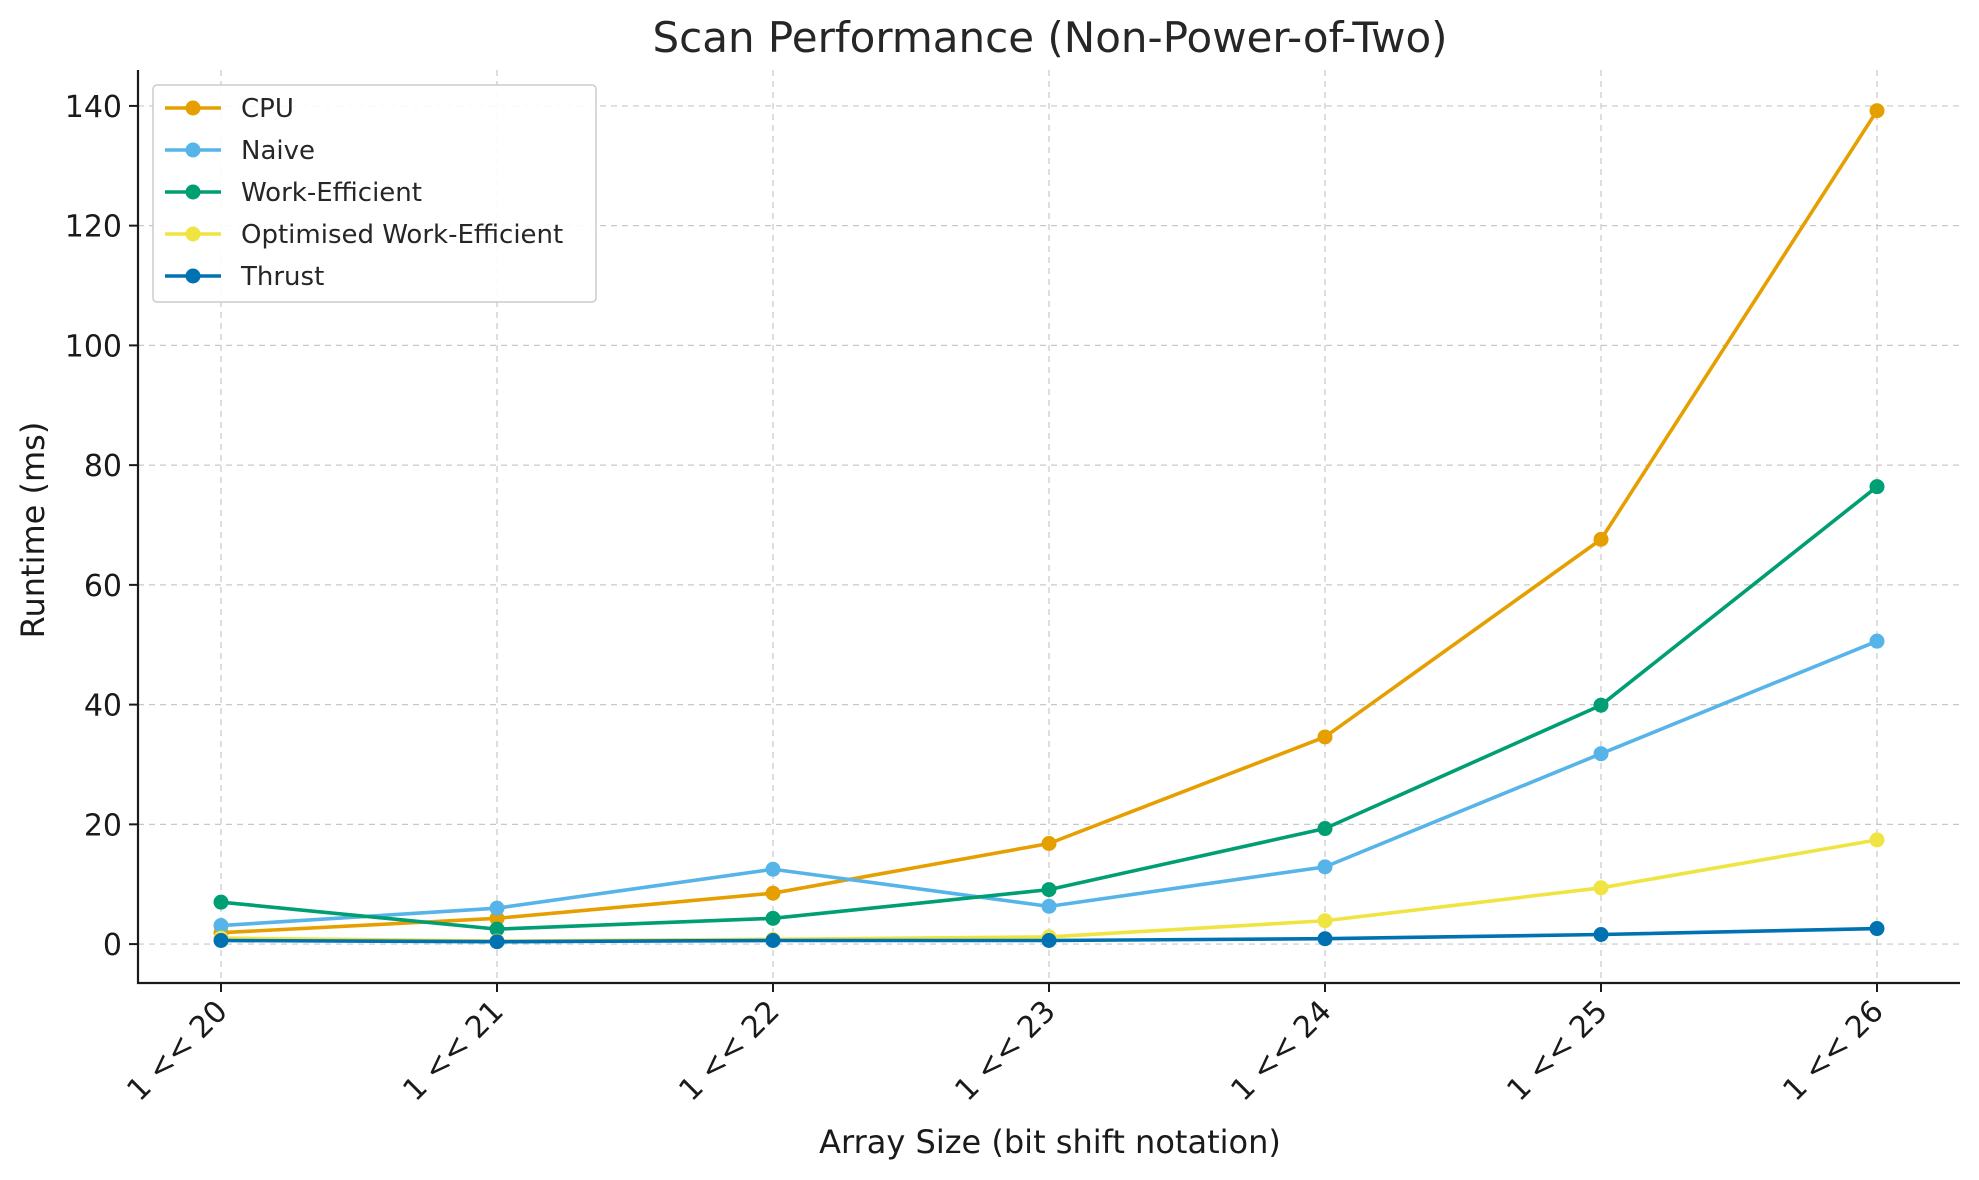  Describe the element at coordinates (453, 1051) in the screenshot. I see `x-tick-label: 1 << 21` at that location.